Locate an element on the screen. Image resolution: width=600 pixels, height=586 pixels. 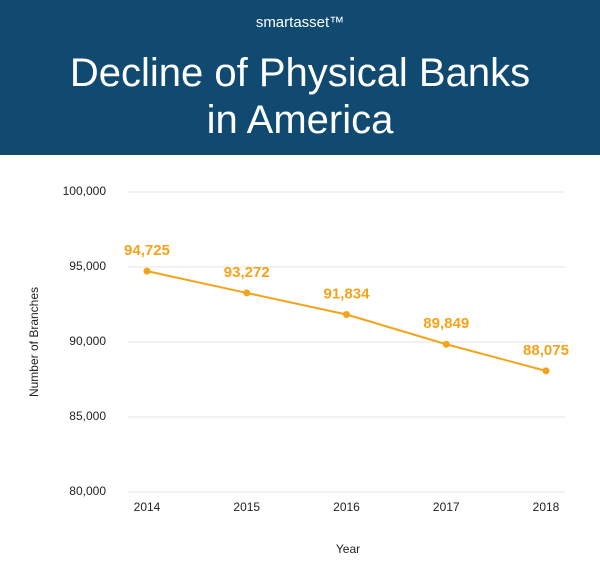
y-tick-label: 100,000 is located at coordinates (85, 191).